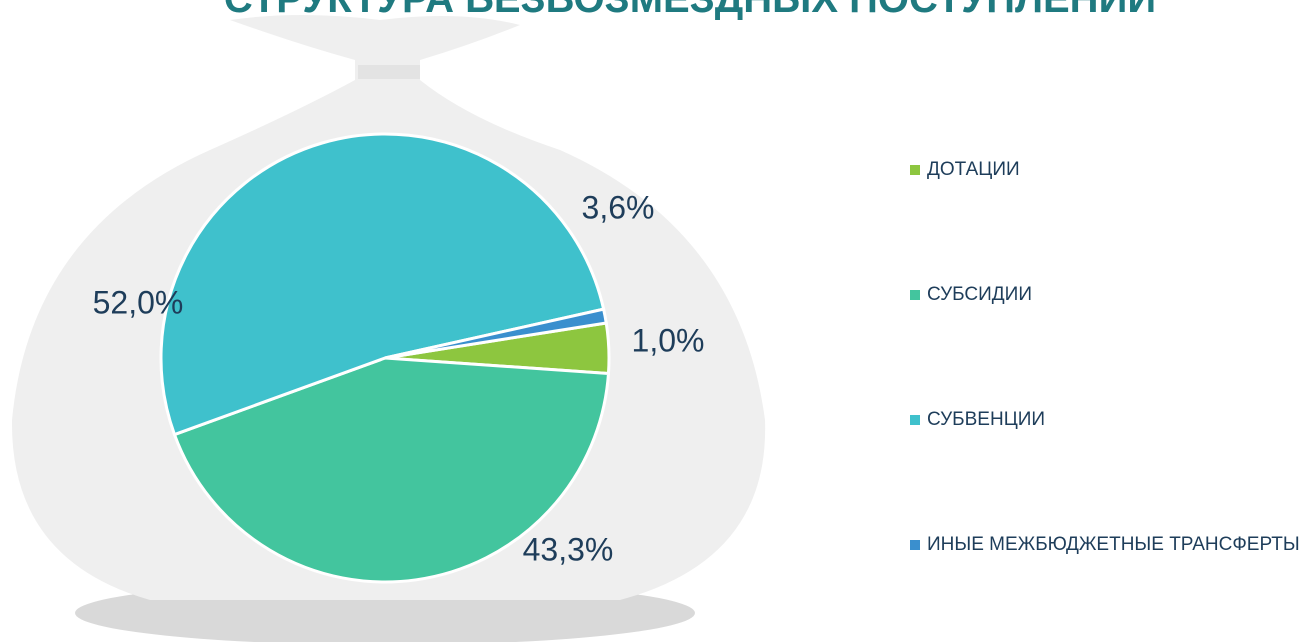 This screenshot has height=642, width=1307. What do you see at coordinates (618, 207) in the screenshot?
I see `data-label: 3,6%` at bounding box center [618, 207].